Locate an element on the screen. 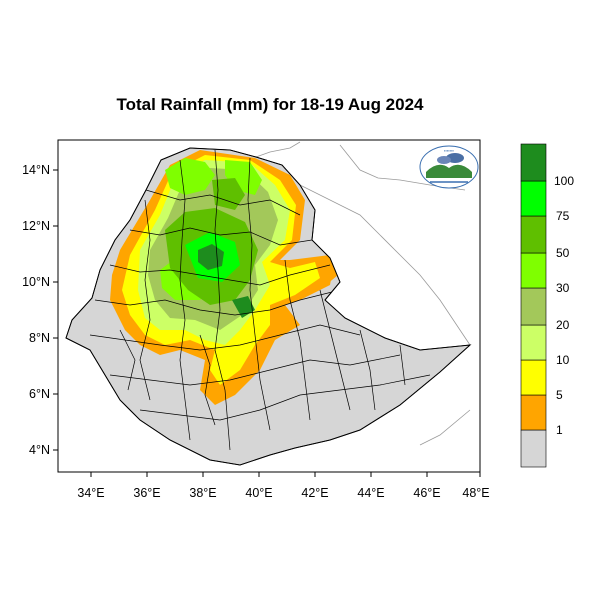 This screenshot has height=600, width=600. x-tick-label: 34°E is located at coordinates (90, 493).